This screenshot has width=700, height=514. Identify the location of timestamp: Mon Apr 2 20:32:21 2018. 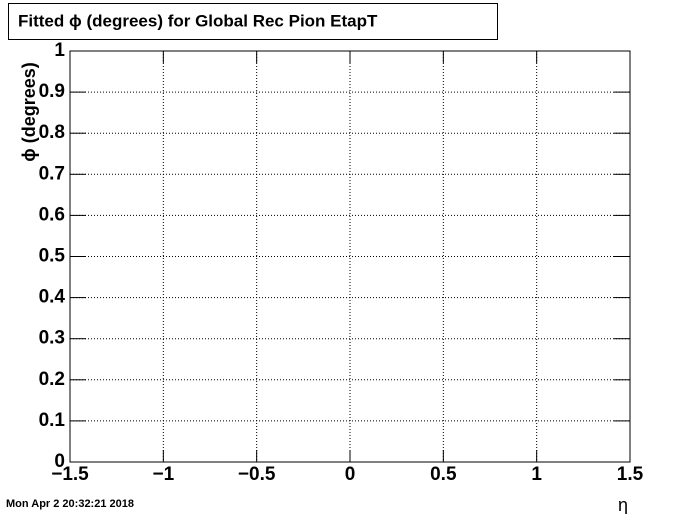
(70, 504).